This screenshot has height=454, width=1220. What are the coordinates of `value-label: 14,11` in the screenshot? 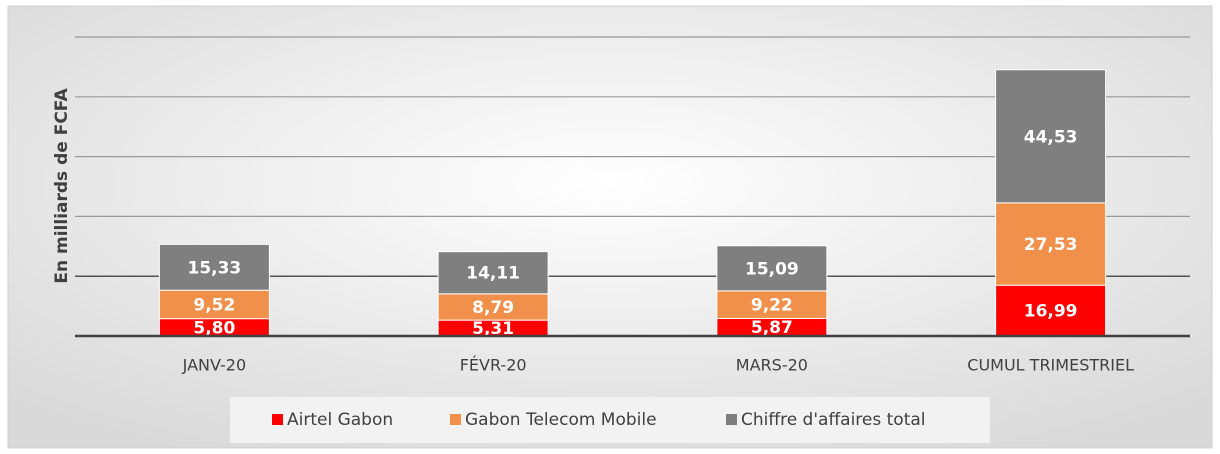 It's located at (493, 274).